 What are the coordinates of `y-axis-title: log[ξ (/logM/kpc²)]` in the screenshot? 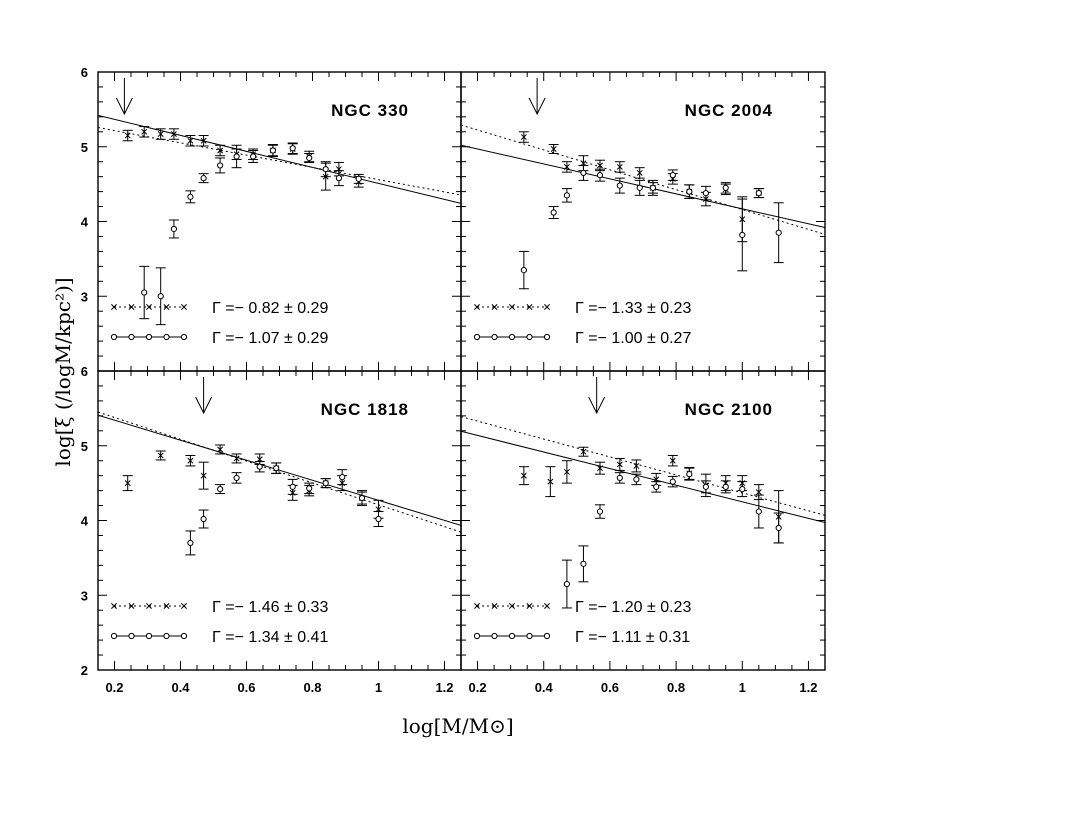 It's located at (63, 371).